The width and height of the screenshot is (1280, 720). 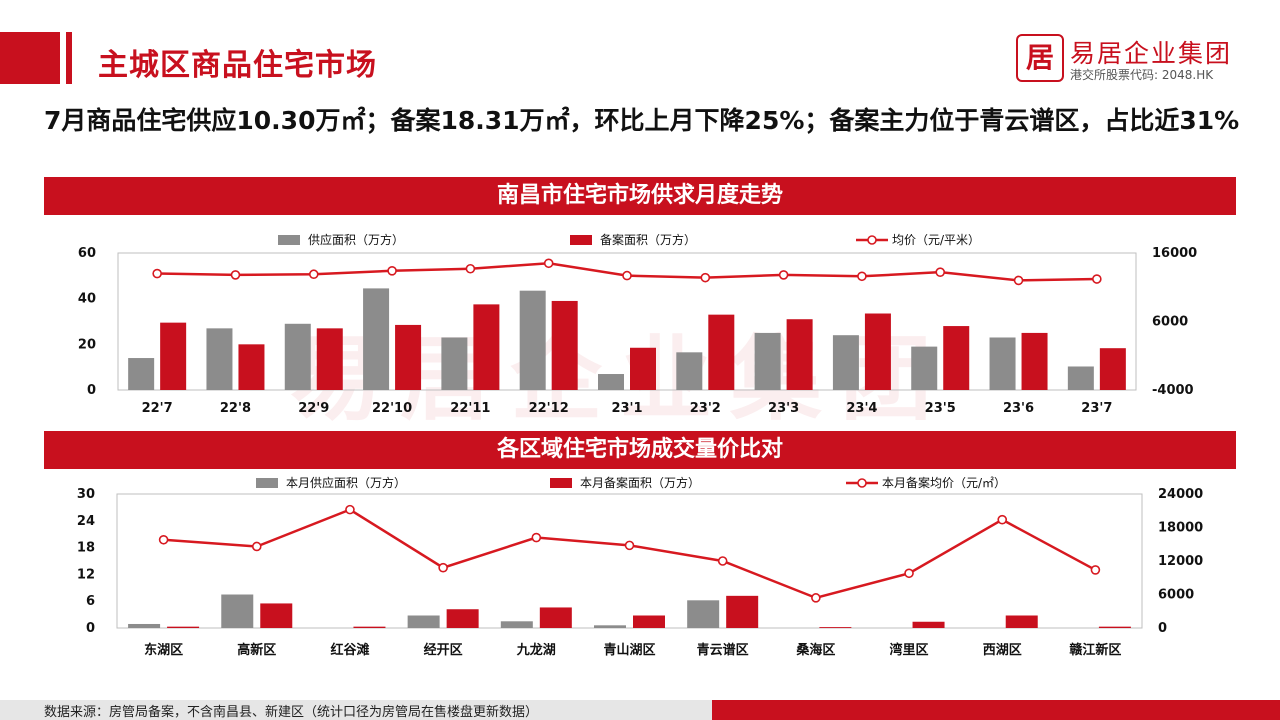 What do you see at coordinates (1040, 58) in the screenshot?
I see `logo-seal-icon: 居` at bounding box center [1040, 58].